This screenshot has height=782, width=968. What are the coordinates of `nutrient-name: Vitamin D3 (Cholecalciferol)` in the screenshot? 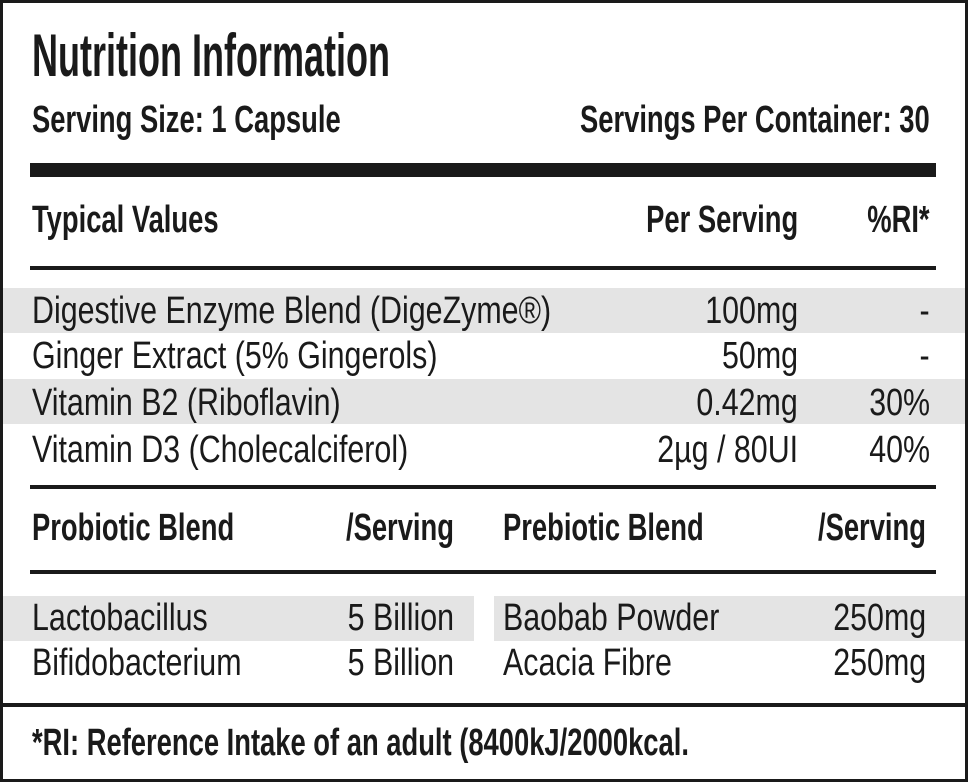 It's located at (220, 450).